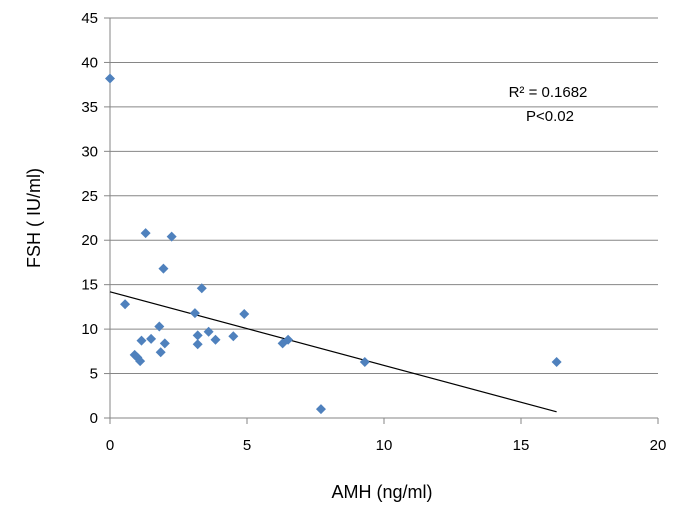  Describe the element at coordinates (658, 445) in the screenshot. I see `x-tick-label: 20` at that location.